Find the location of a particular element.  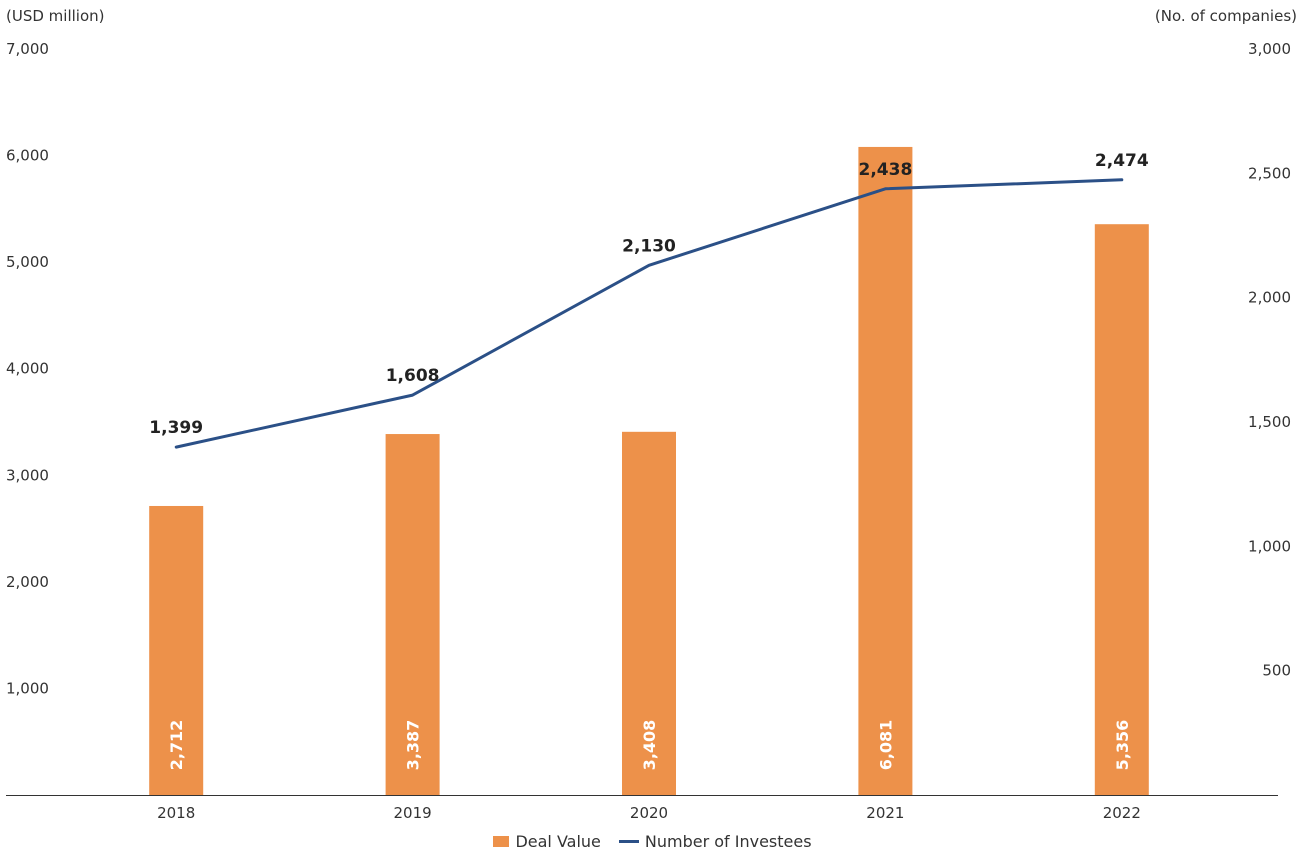

right-axis-ticks: 500 1,000 1,500 2,000 2,500 3,000 is located at coordinates (1269, 360).